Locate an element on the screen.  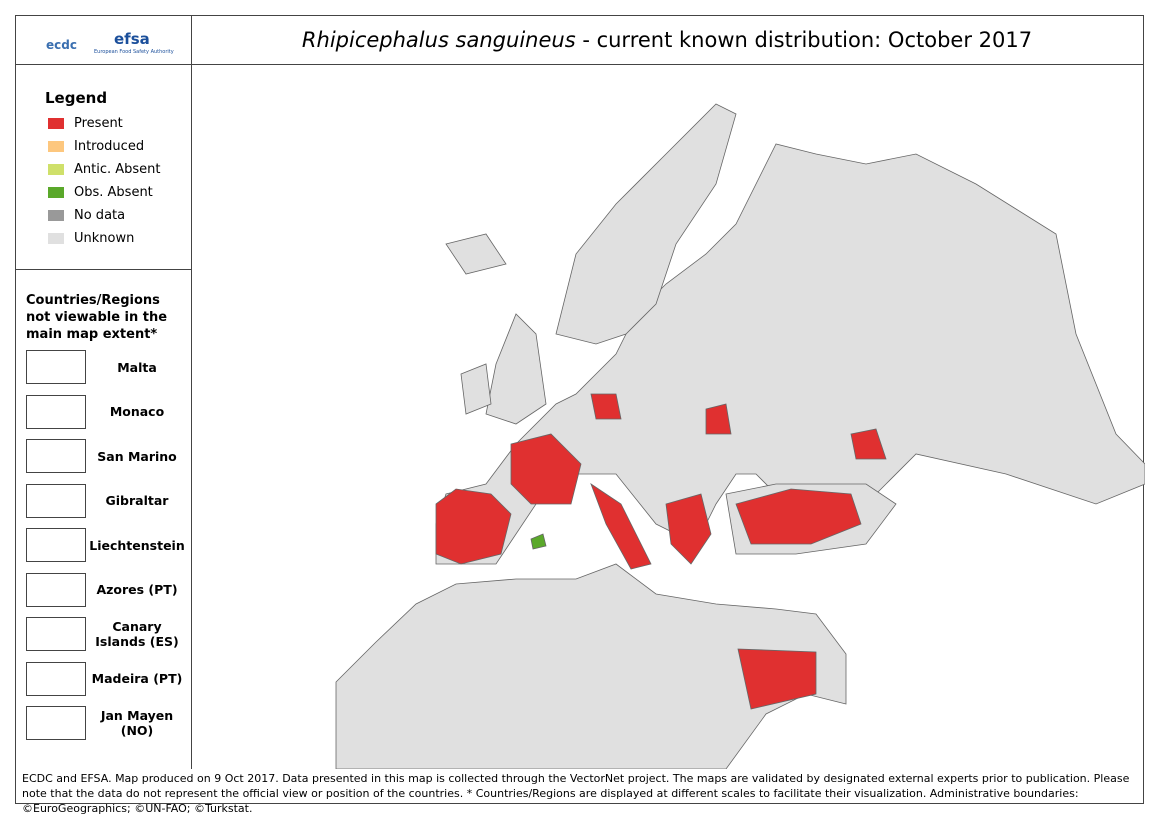
legend-label: Present is located at coordinates (98, 123).